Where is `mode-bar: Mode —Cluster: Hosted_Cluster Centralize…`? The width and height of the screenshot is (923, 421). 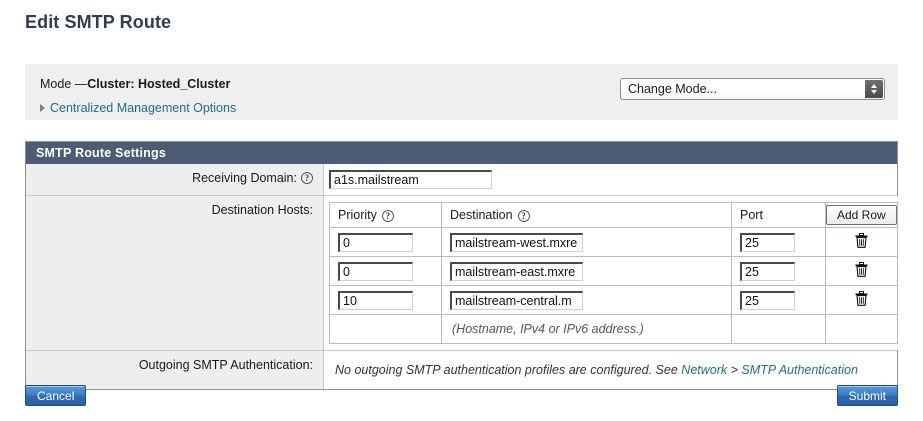
mode-bar: Mode —Cluster: Hosted_Cluster Centralize… is located at coordinates (461, 92).